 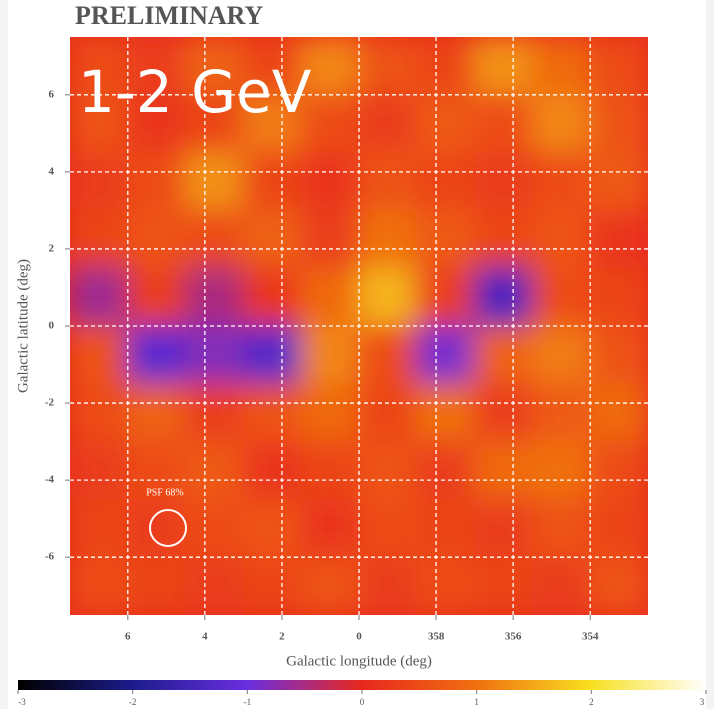 What do you see at coordinates (205, 637) in the screenshot?
I see `x-tick-label: 4` at bounding box center [205, 637].